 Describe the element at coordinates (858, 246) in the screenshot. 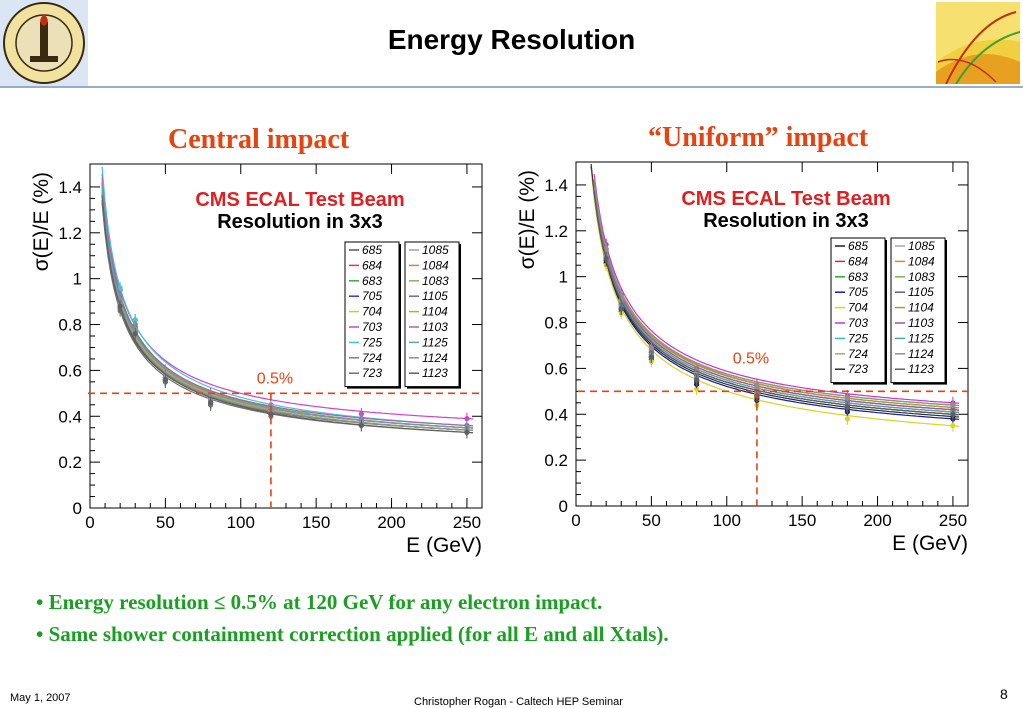

I see `legend-label: 685` at that location.